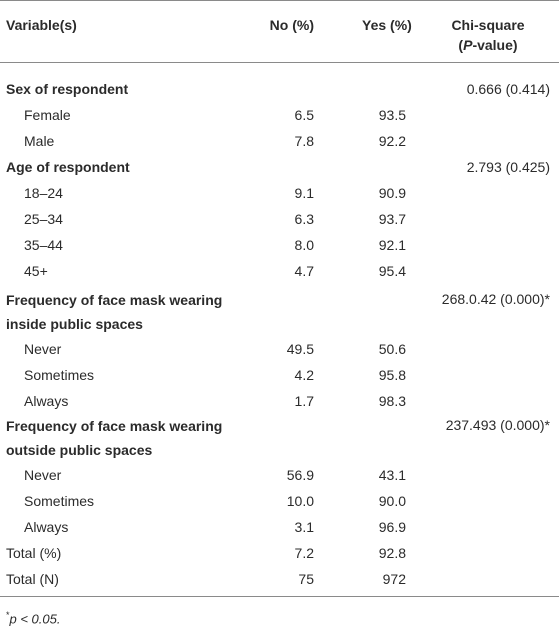 This screenshot has width=559, height=630. What do you see at coordinates (79, 450) in the screenshot?
I see `group-label-outside-line2: outside public spaces` at bounding box center [79, 450].